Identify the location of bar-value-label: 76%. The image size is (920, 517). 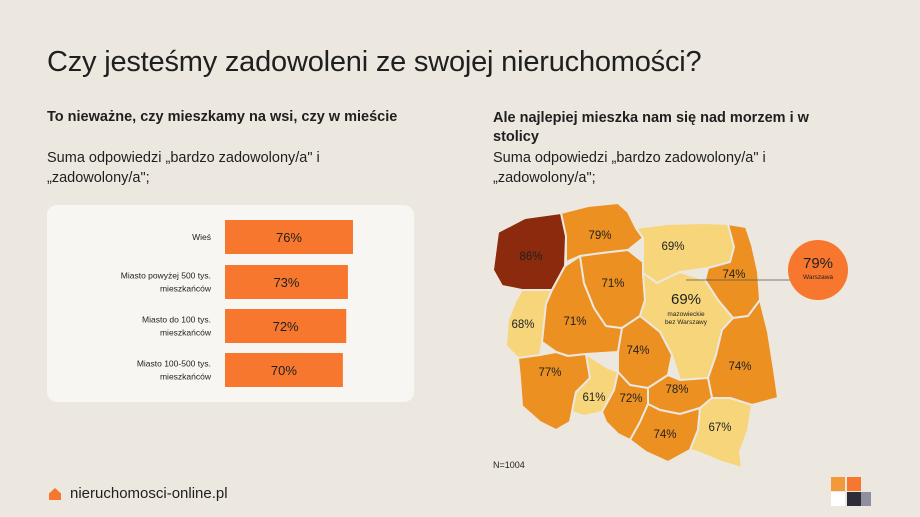
(289, 237).